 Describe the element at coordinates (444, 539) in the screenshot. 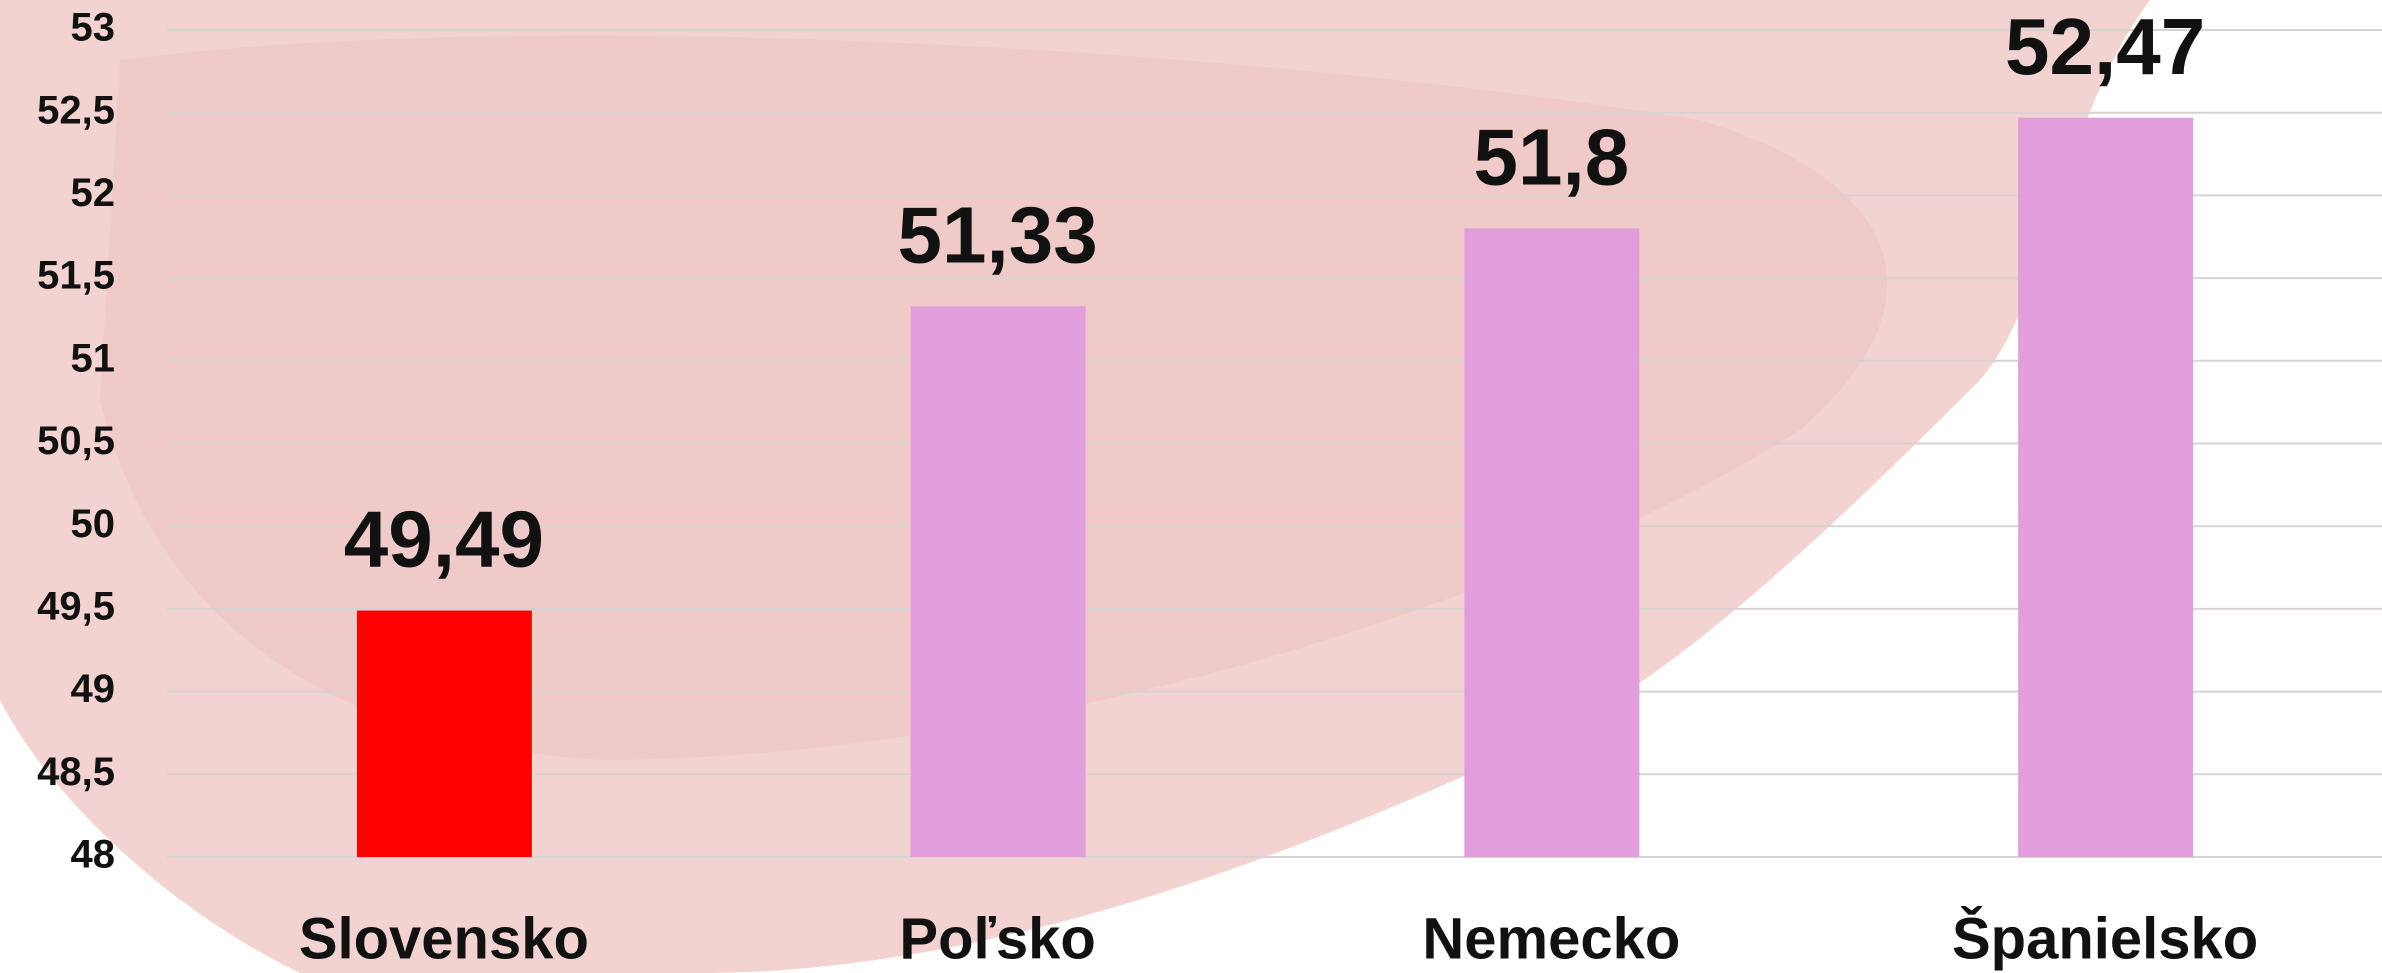

I see `value-label: 49,49` at that location.